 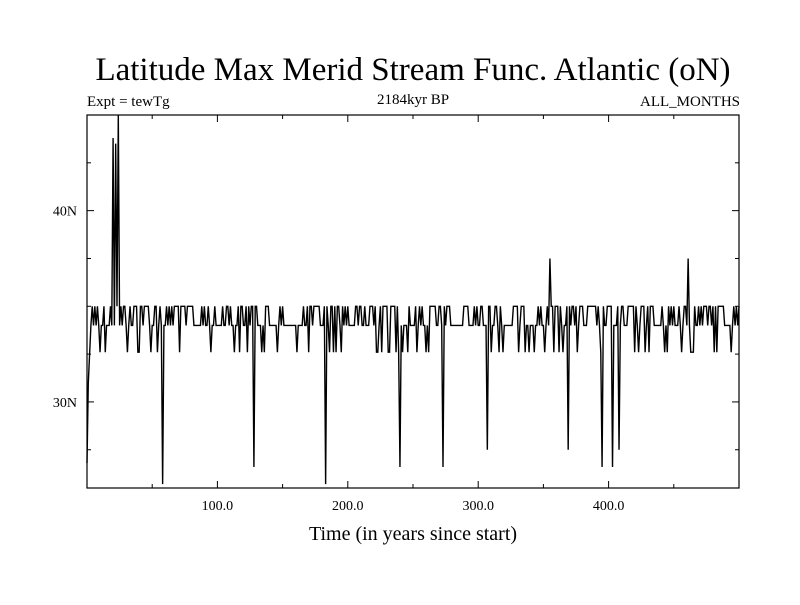 I want to click on months-label: ALL_MONTHS, so click(x=690, y=102).